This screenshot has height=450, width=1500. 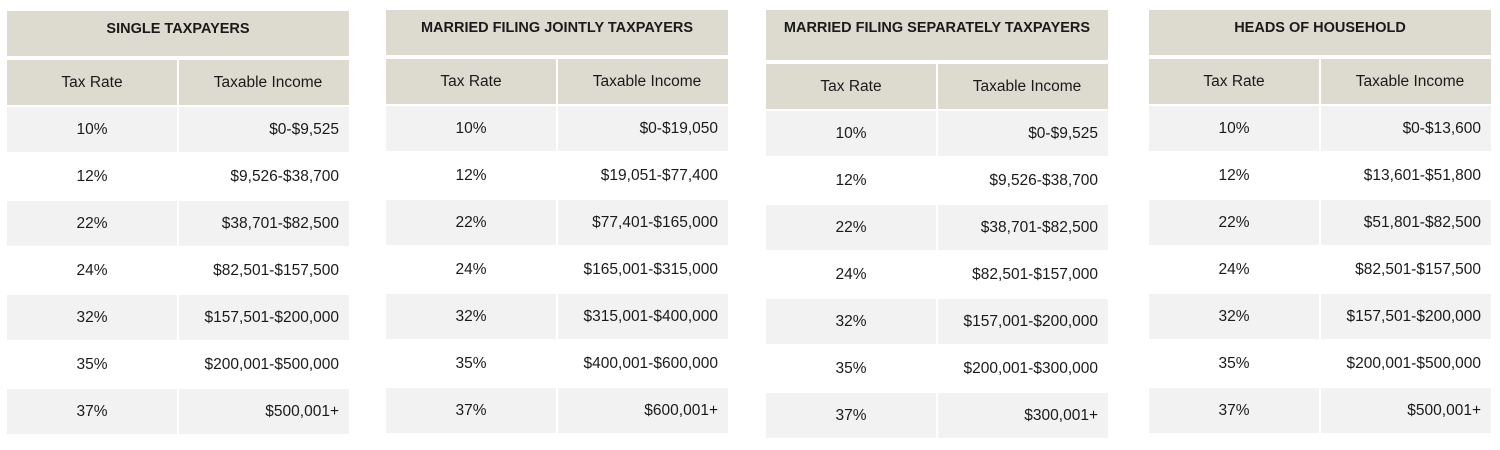 I want to click on panel-title: MARRIED FILING SEPARATELY TAXPAYERS, so click(x=937, y=35).